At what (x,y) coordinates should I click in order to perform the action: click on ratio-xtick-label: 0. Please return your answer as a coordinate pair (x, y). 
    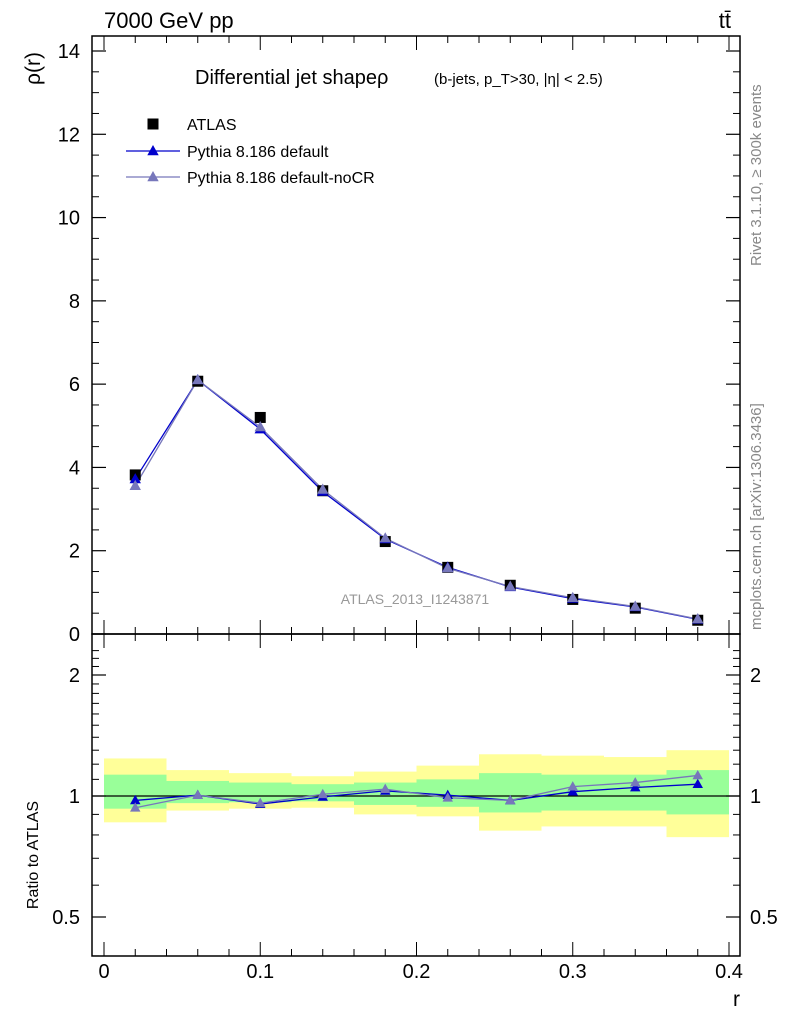
    Looking at the image, I should click on (103, 972).